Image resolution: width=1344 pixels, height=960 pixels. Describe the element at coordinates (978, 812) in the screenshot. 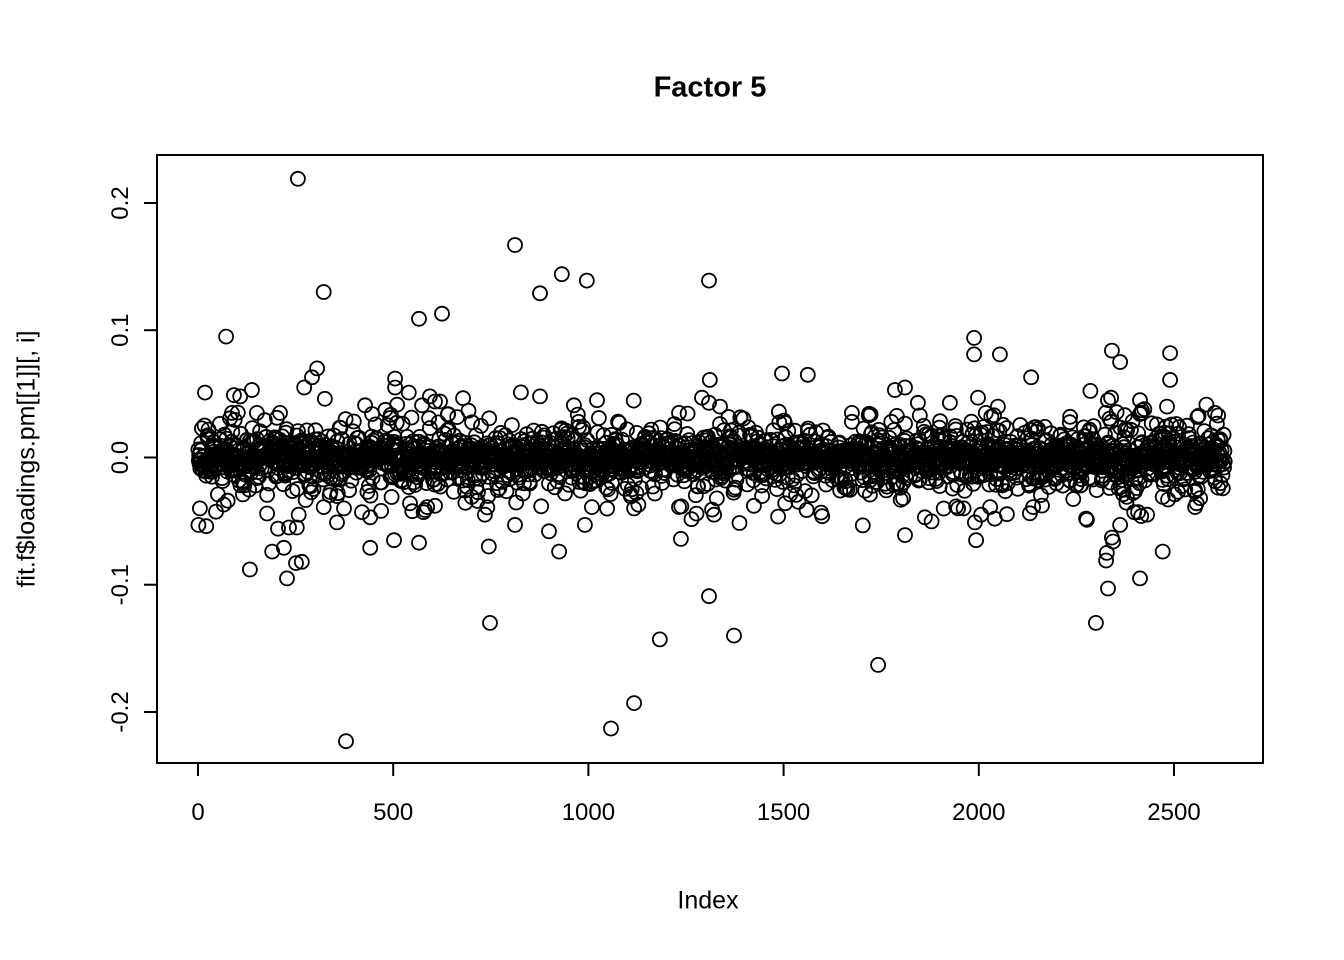

I see `x-tick-label: 2000` at that location.